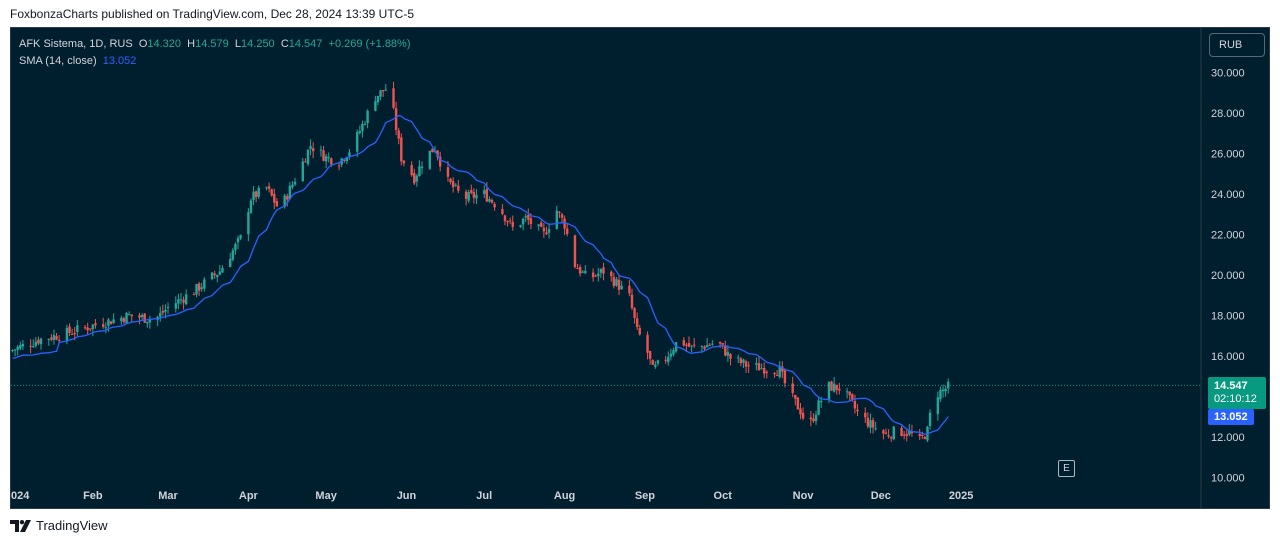  Describe the element at coordinates (407, 496) in the screenshot. I see `x-tick-label: Jun` at that location.